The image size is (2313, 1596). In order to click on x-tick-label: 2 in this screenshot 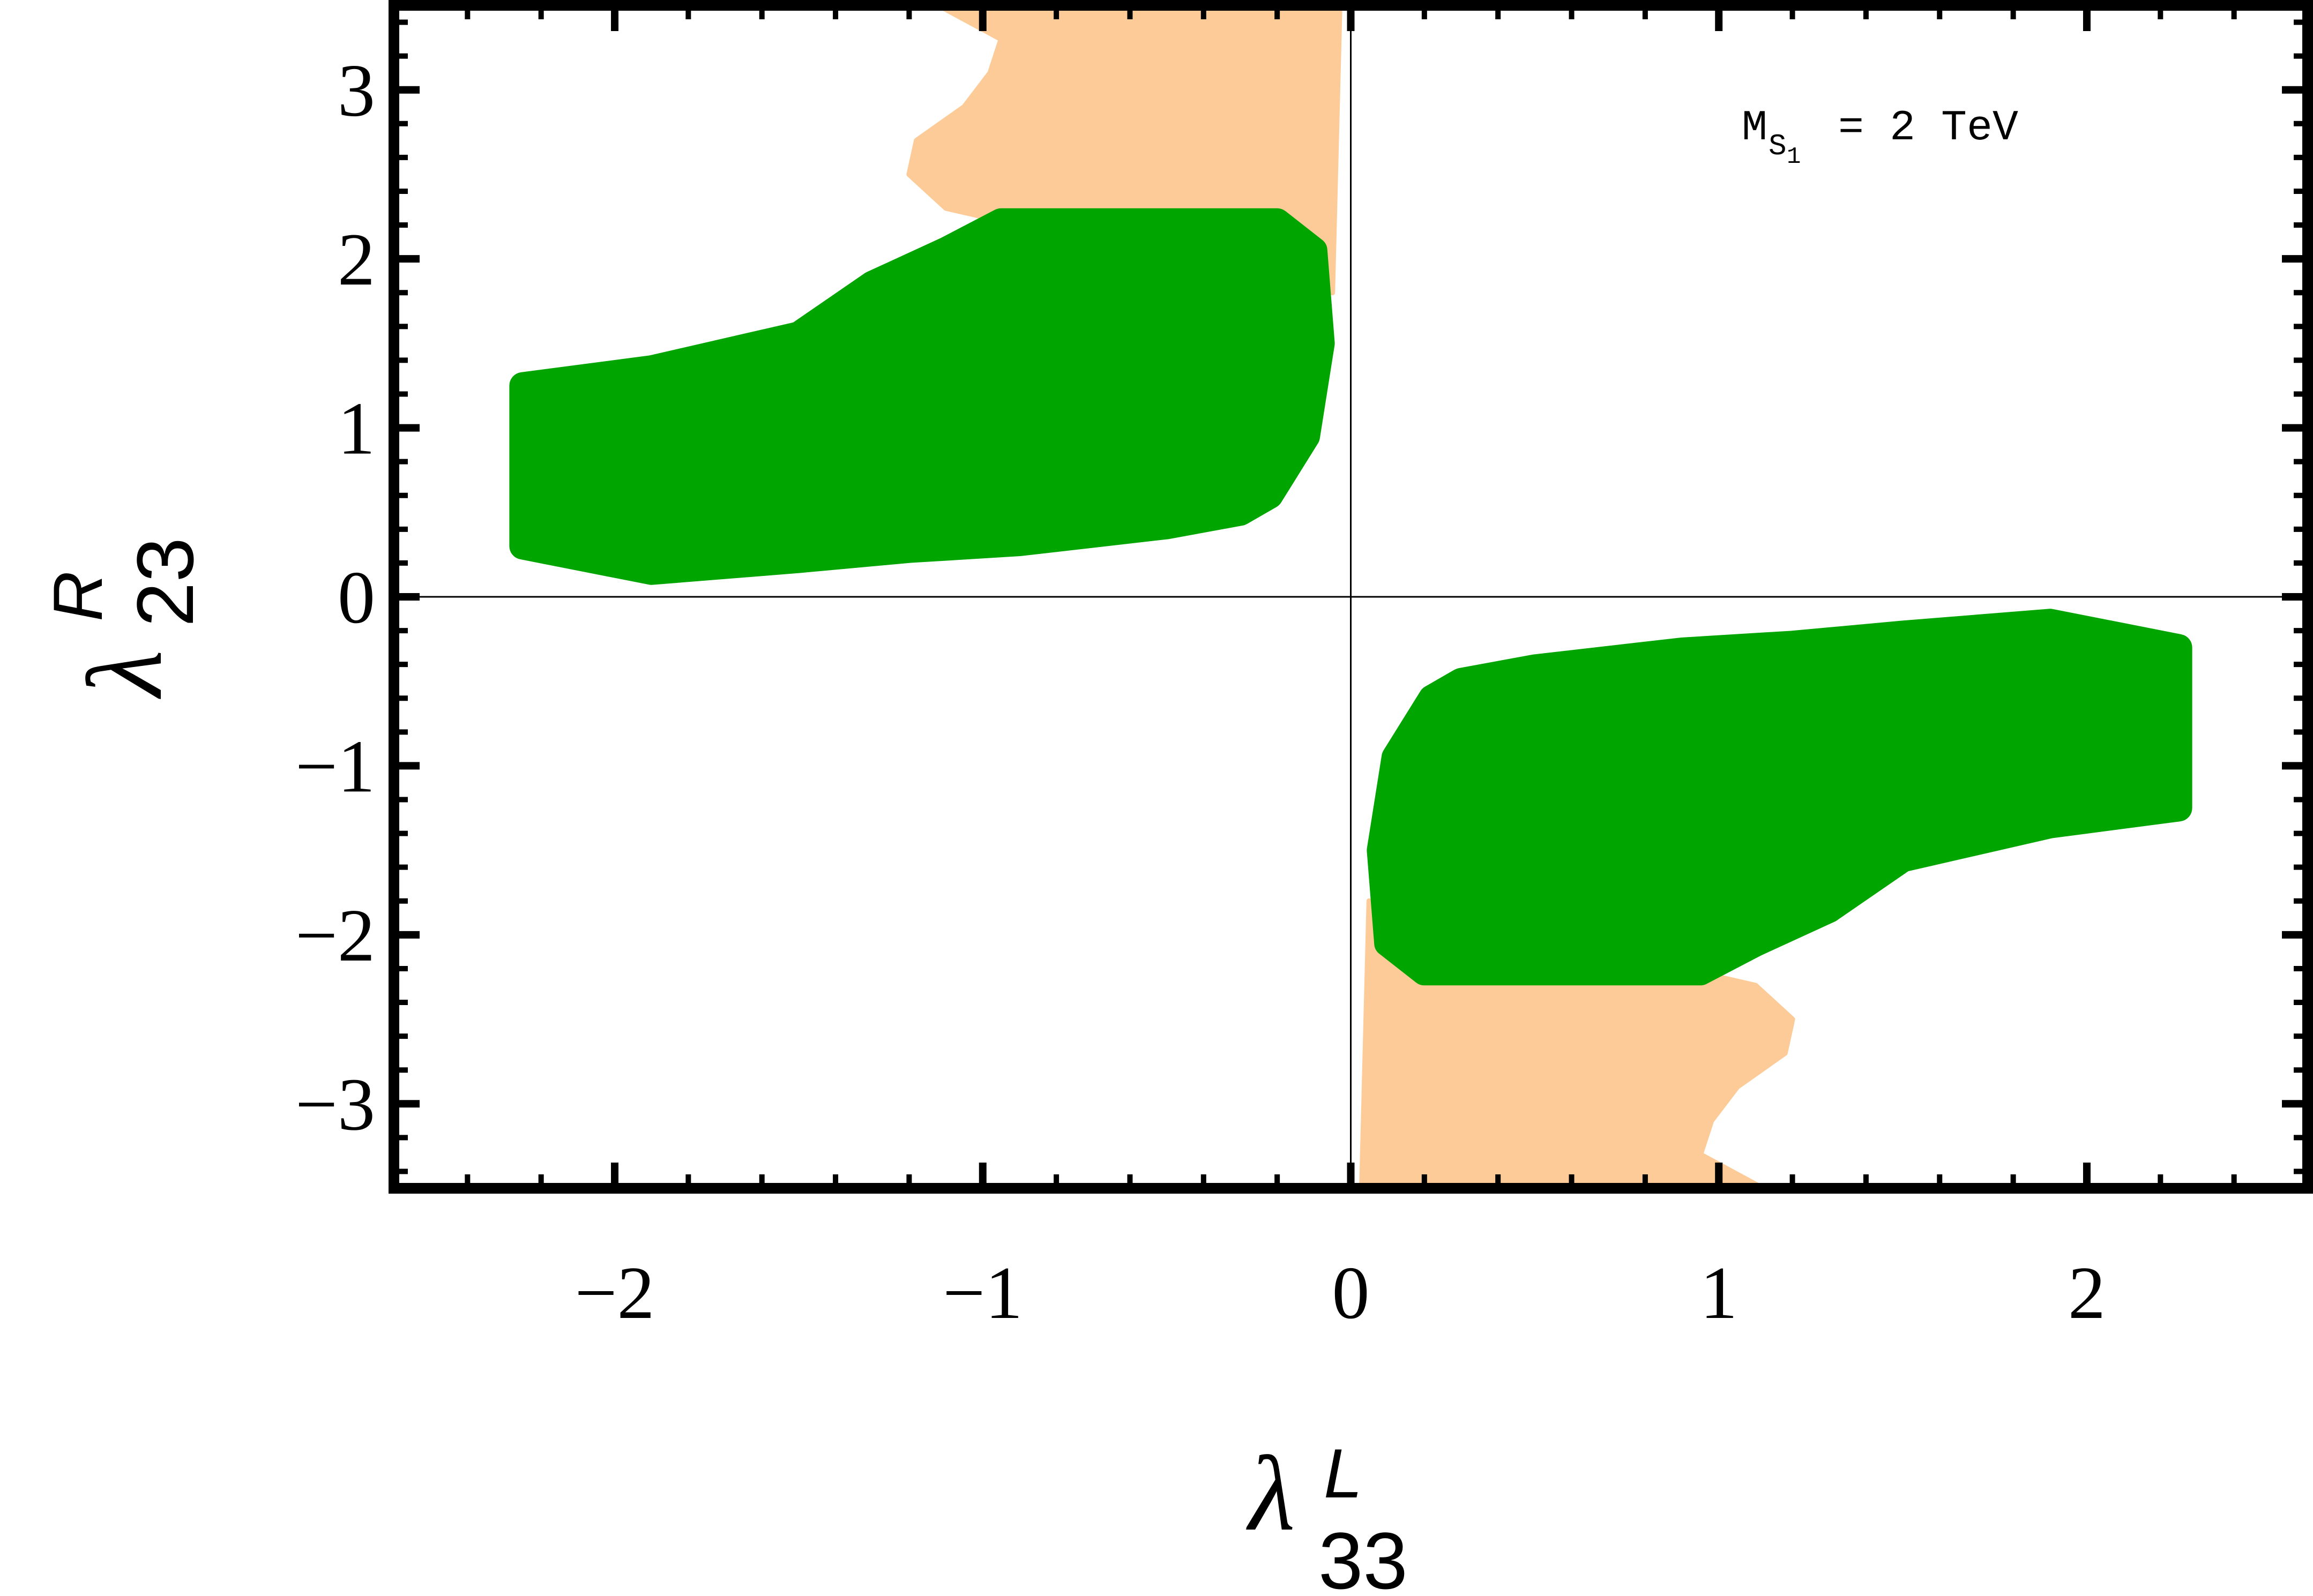, I will do `click(2087, 1293)`.